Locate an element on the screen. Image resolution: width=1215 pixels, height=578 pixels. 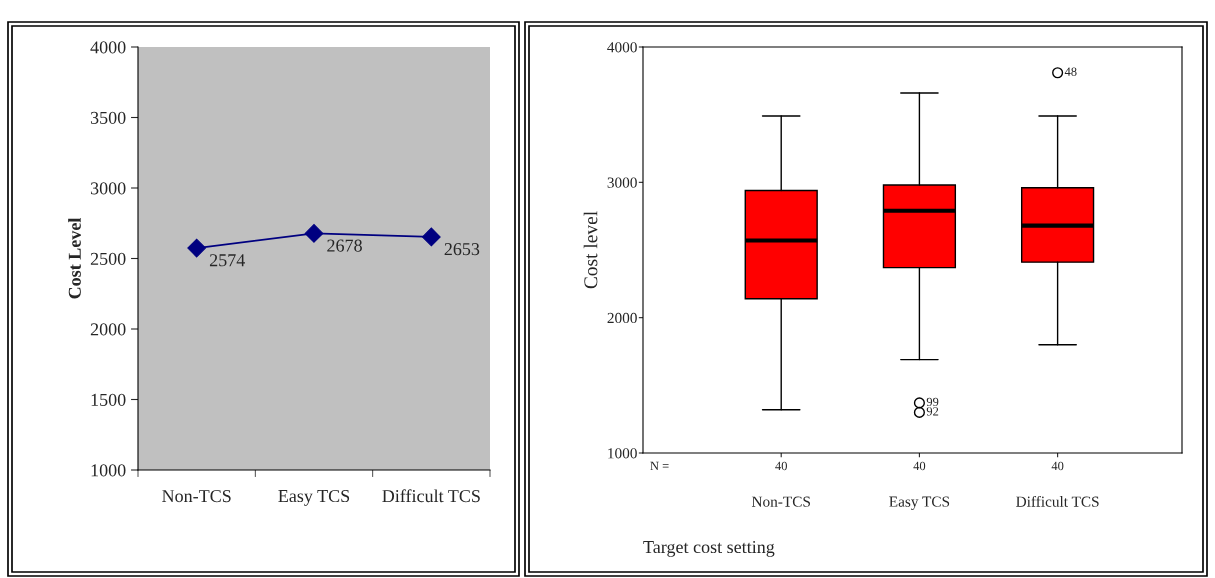
data-label: 2678 is located at coordinates (344, 245).